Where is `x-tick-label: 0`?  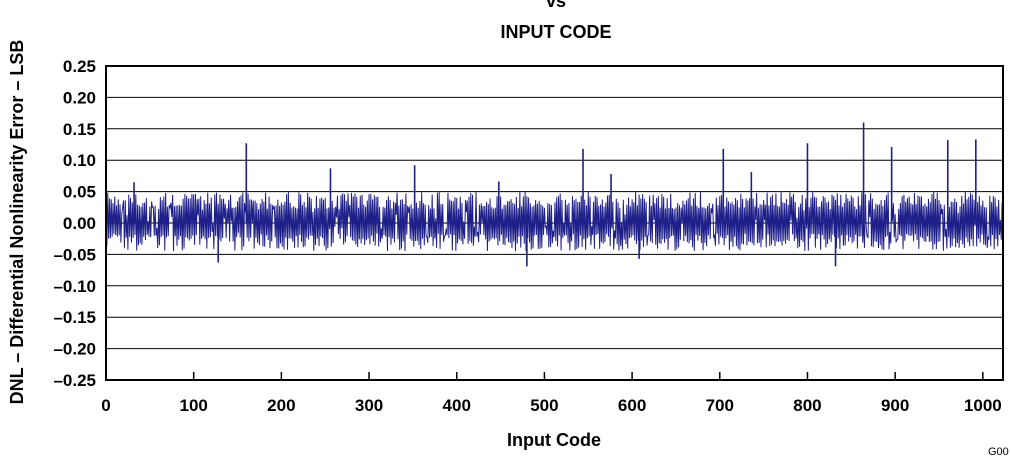
x-tick-label: 0 is located at coordinates (105, 405).